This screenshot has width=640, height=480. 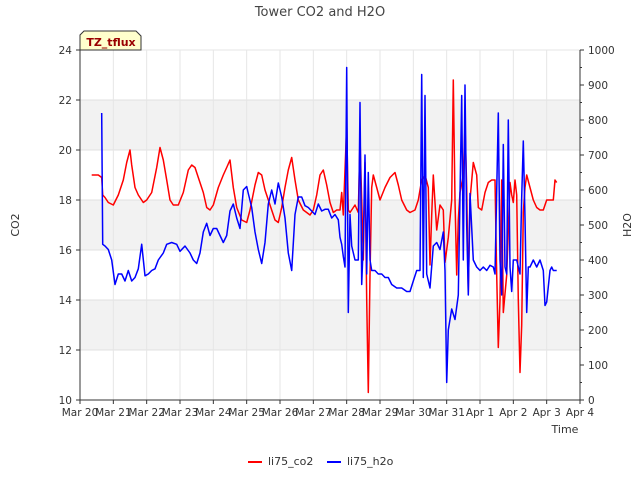 What do you see at coordinates (370, 461) in the screenshot?
I see `legend-label-li75_h2o: li75_h2o` at bounding box center [370, 461].